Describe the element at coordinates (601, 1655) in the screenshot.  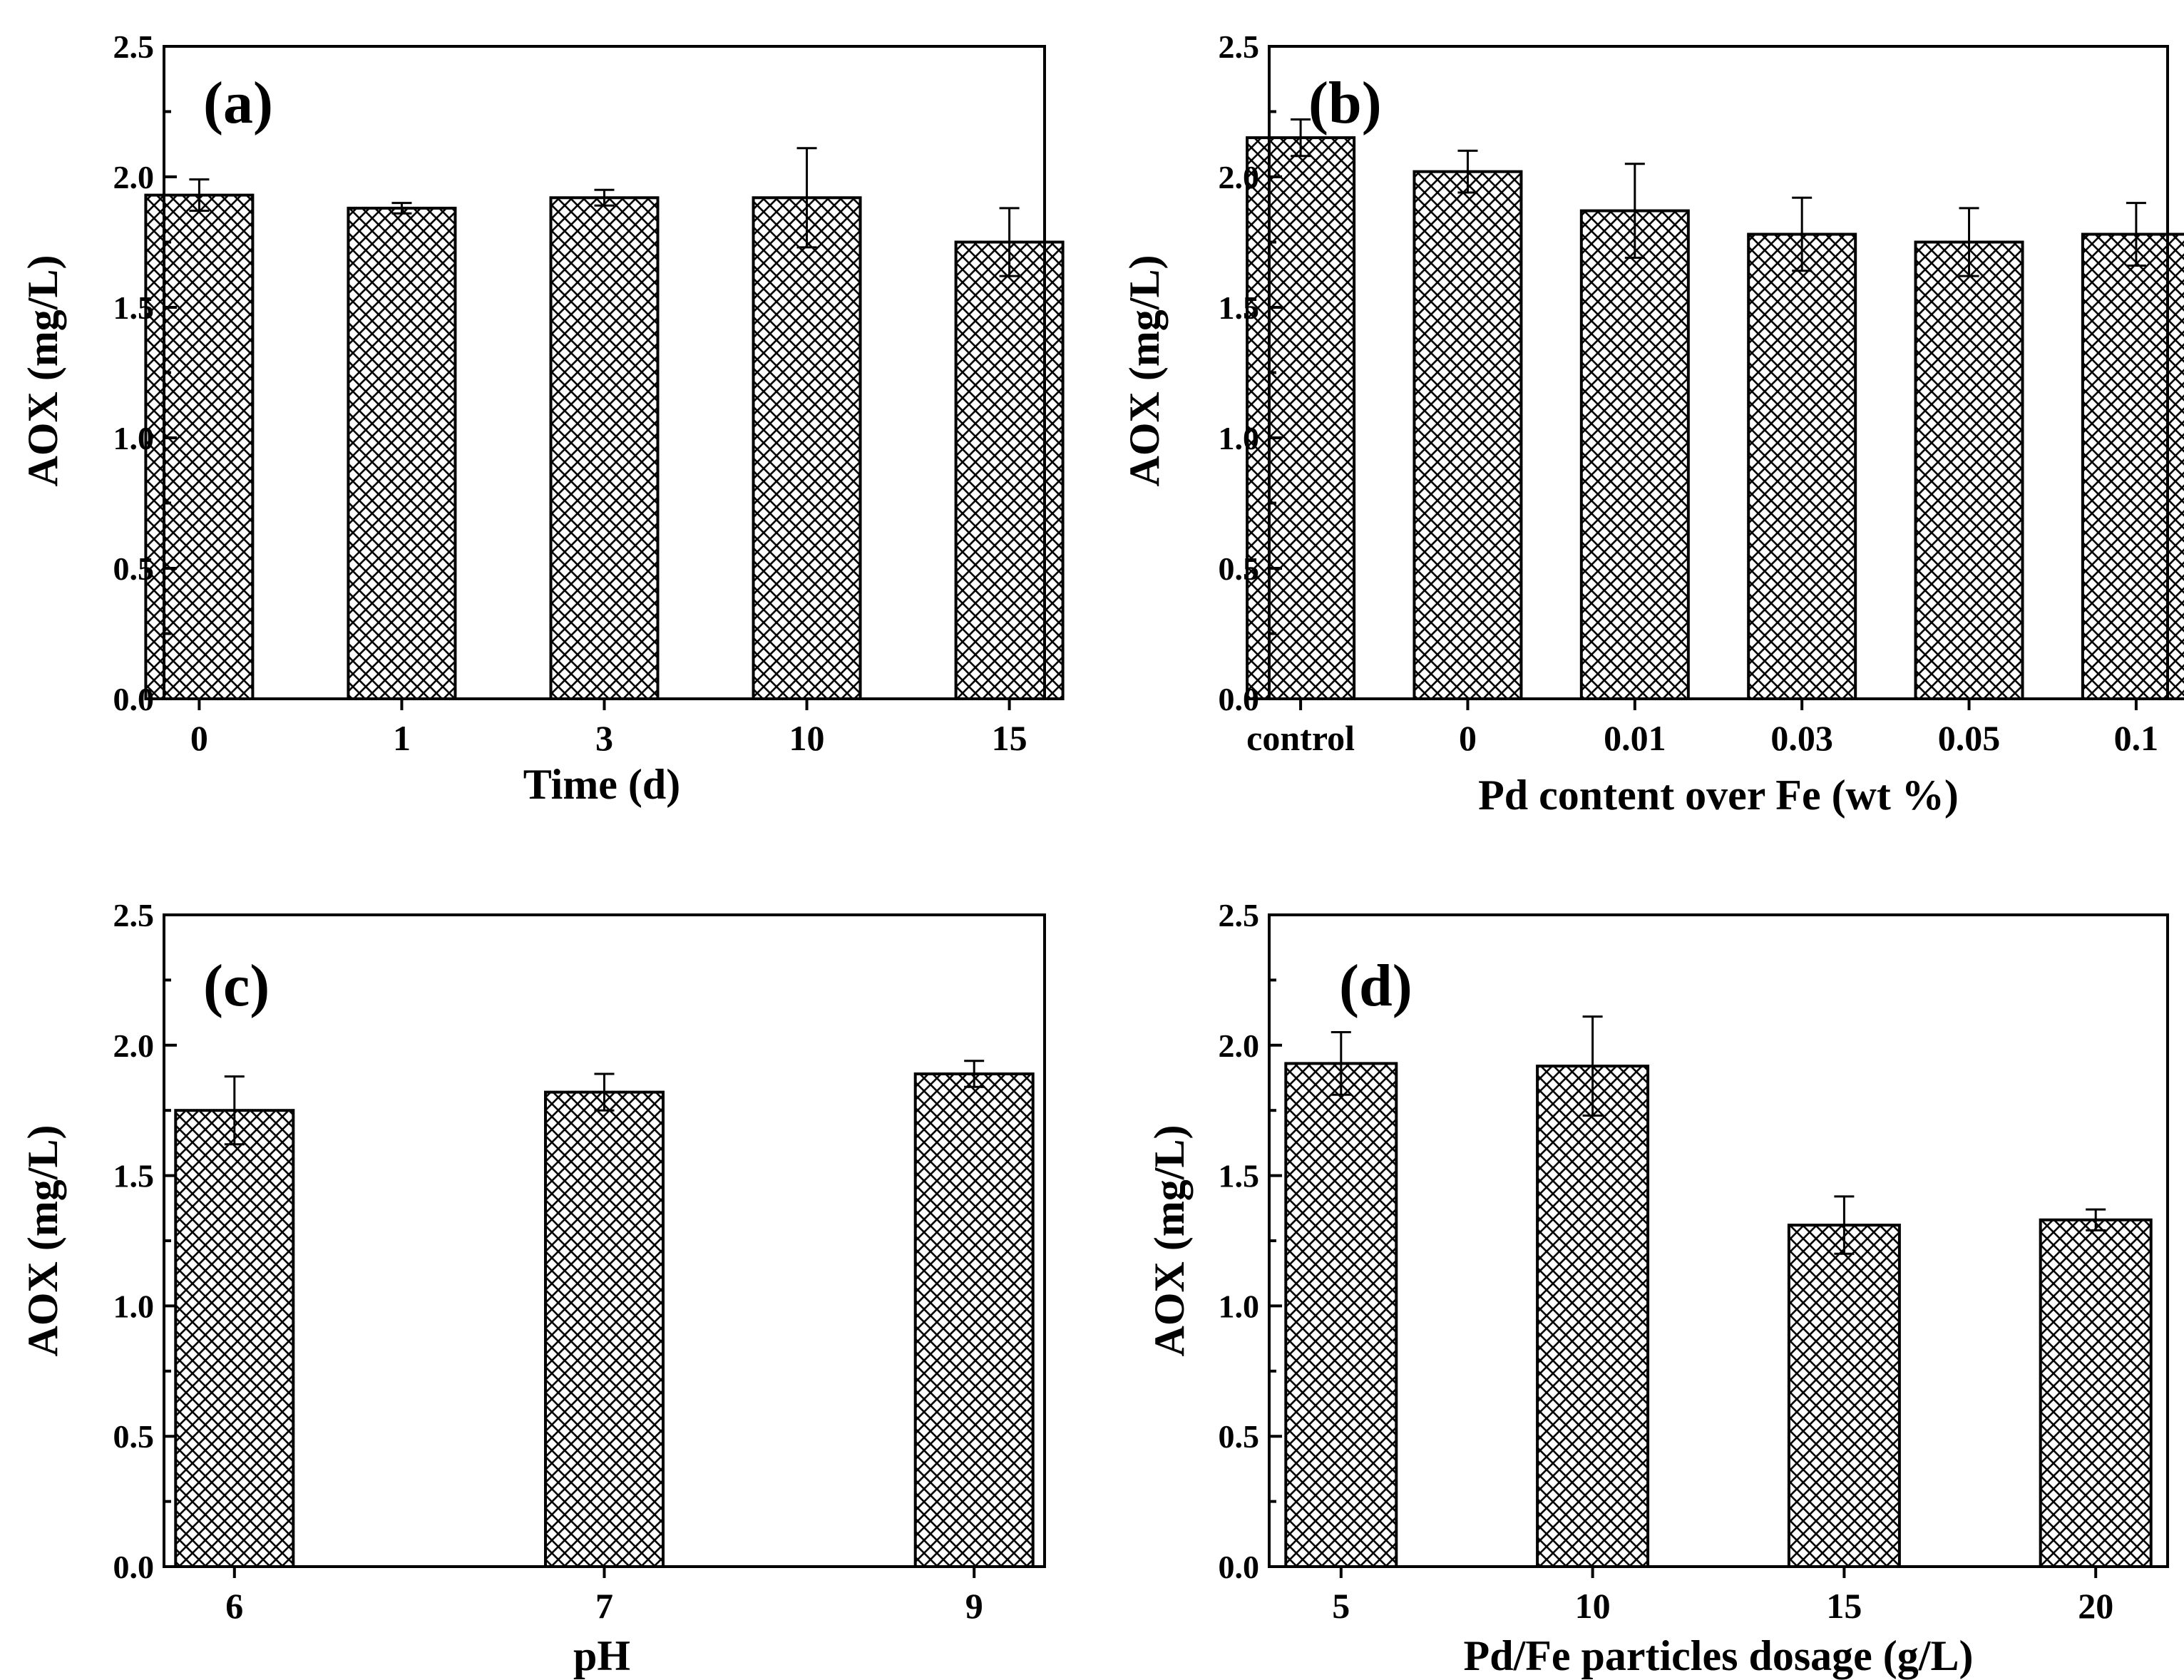
I see `x-axis-title: pH` at that location.